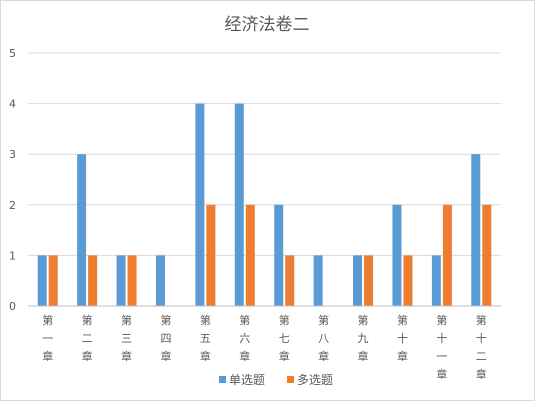 The image size is (535, 401). Describe the element at coordinates (276, 380) in the screenshot. I see `legend: 单选题 多选题` at that location.